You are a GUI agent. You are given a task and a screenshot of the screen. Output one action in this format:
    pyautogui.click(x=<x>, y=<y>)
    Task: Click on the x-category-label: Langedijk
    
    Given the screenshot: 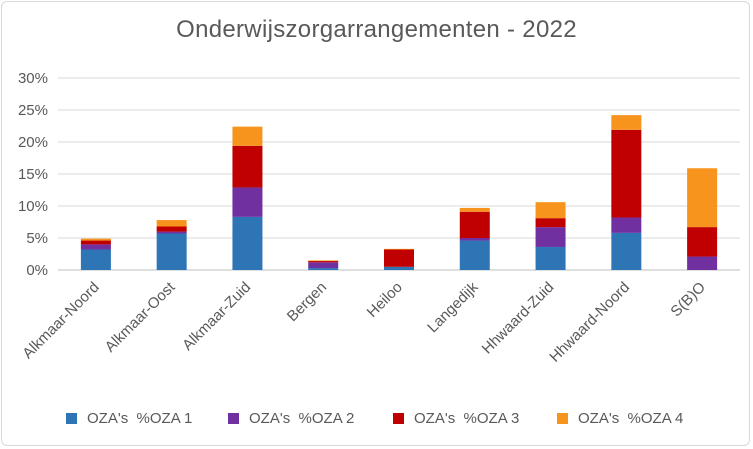 What is the action you would take?
    pyautogui.click(x=453, y=307)
    